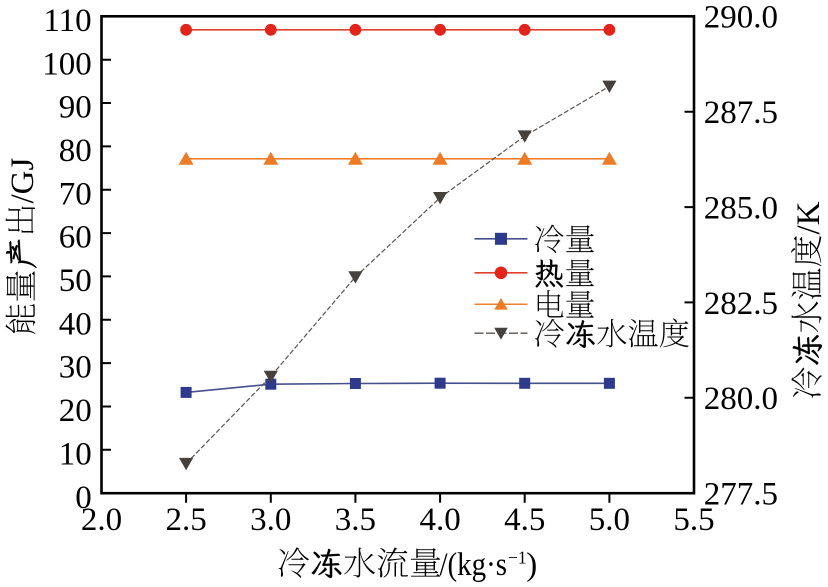  What do you see at coordinates (524, 520) in the screenshot?
I see `svg-text: 4.5` at bounding box center [524, 520].